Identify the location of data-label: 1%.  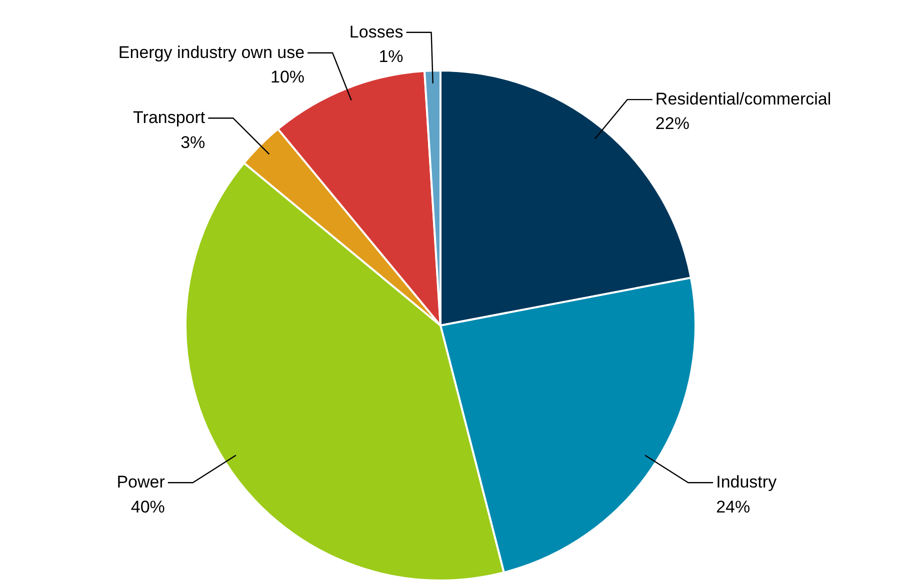
(391, 56).